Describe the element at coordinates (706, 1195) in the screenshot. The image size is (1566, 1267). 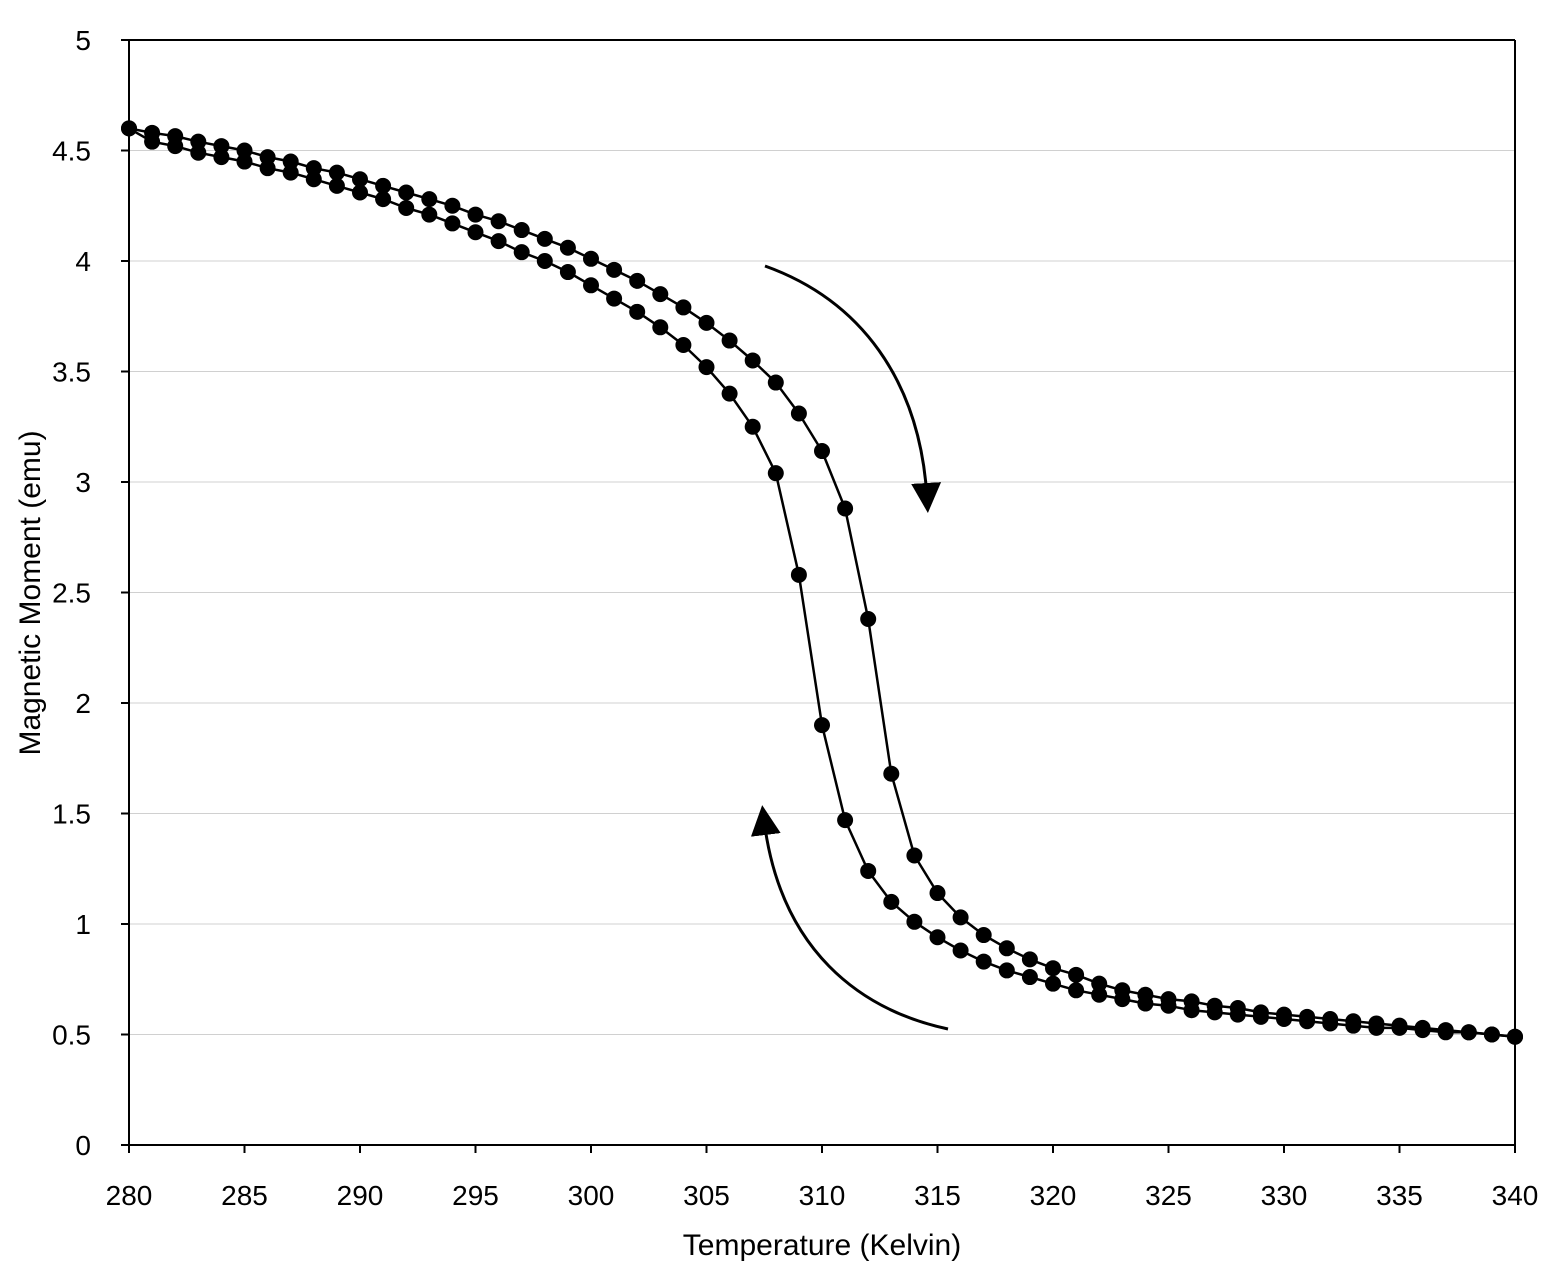
I see `x-tick-label: 305` at that location.